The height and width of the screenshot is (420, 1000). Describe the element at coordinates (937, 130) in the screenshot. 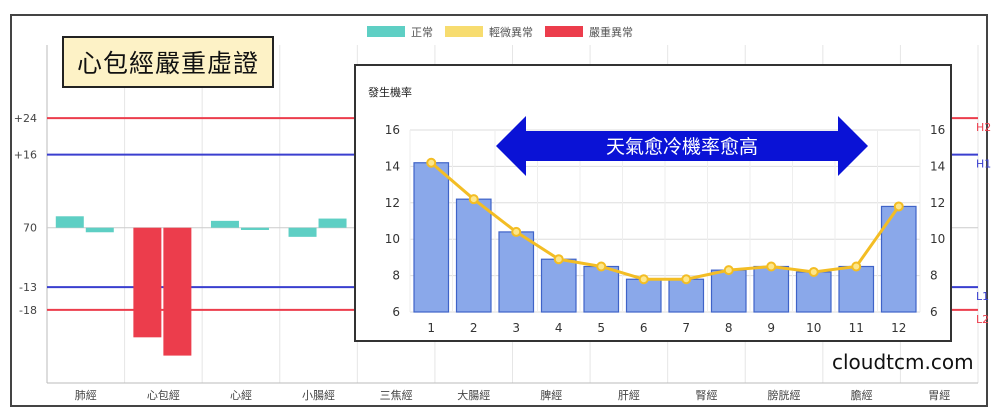

I see `y-tick-label-right: 16` at that location.